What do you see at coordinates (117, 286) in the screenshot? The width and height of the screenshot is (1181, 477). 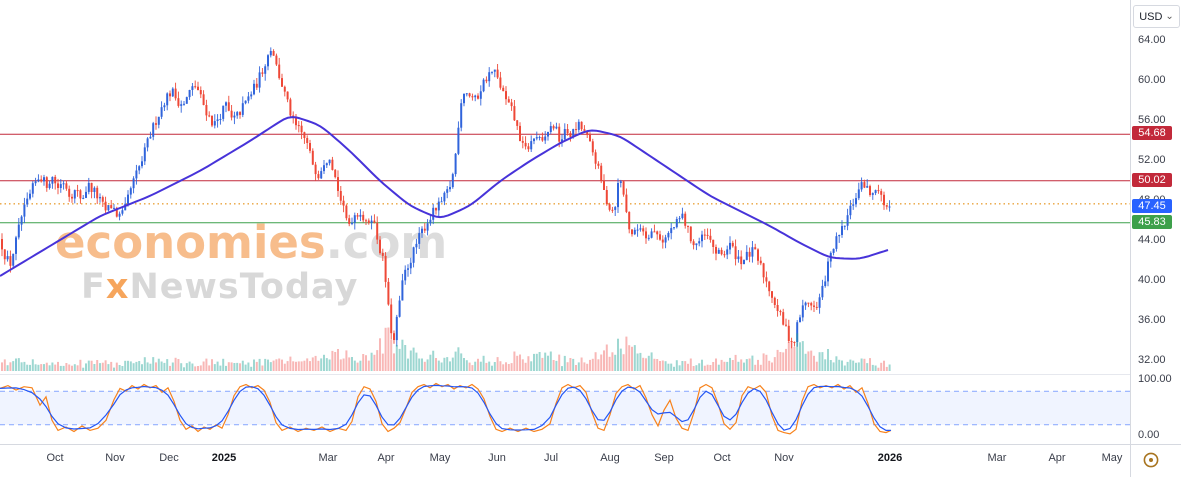 I see `watermark-tagline-x: x` at bounding box center [117, 286].